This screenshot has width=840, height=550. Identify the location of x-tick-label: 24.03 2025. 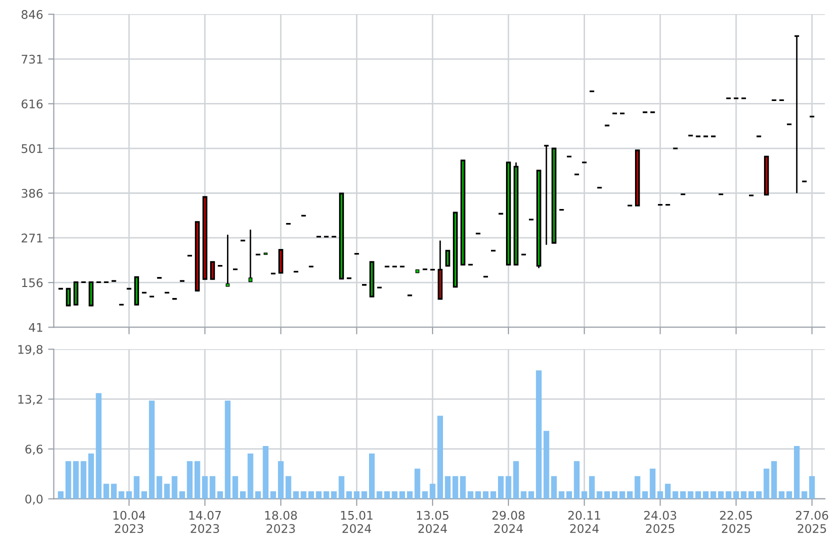
(660, 522).